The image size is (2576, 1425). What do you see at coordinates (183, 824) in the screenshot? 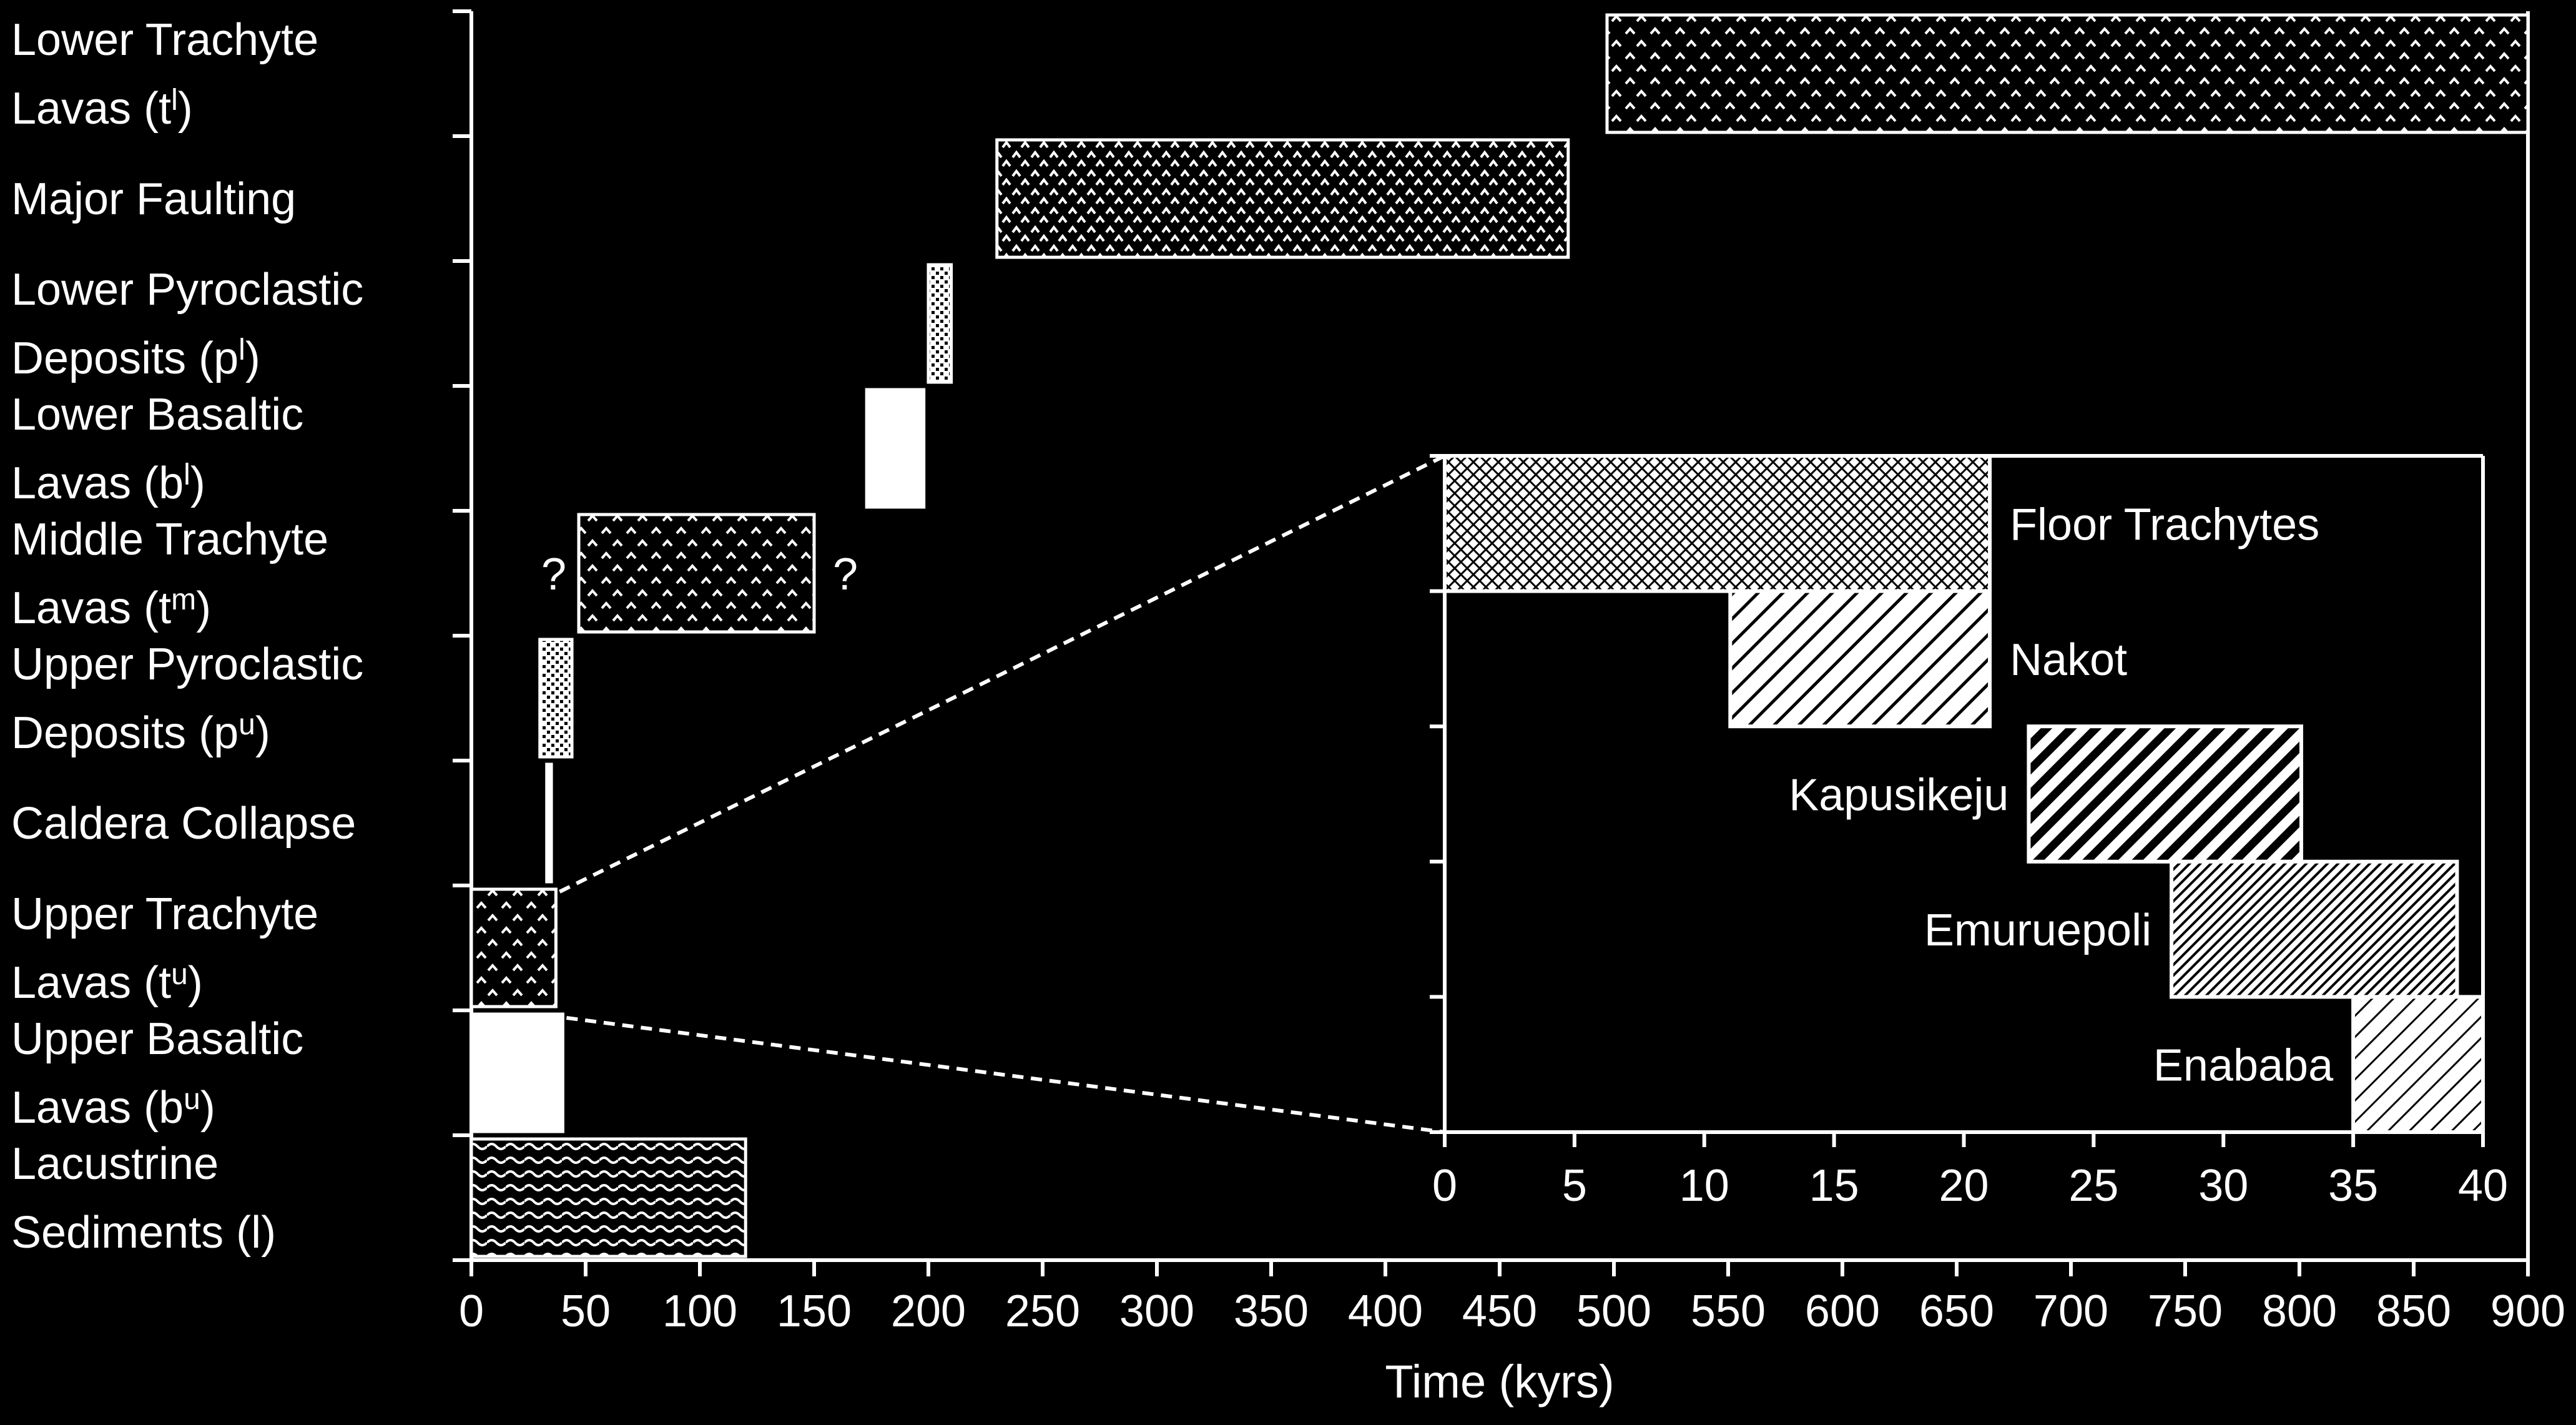
I see `category-label: Caldera Collapse` at bounding box center [183, 824].